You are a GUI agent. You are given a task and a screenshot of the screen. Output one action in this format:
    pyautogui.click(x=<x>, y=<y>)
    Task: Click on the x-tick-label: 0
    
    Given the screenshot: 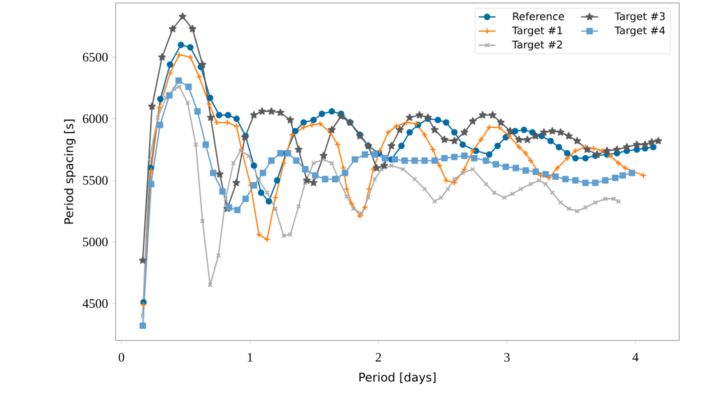 What is the action you would take?
    pyautogui.click(x=121, y=357)
    